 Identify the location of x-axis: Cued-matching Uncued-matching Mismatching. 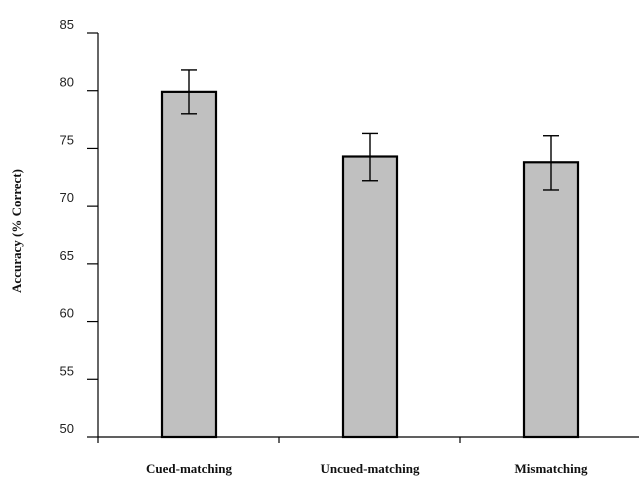
(368, 456).